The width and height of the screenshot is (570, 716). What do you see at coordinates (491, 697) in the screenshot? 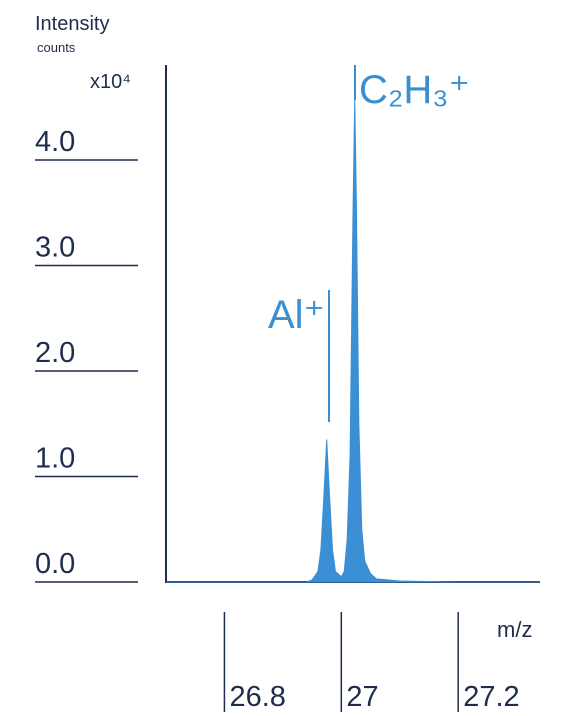
I see `x-tick-label: 27.2` at bounding box center [491, 697].